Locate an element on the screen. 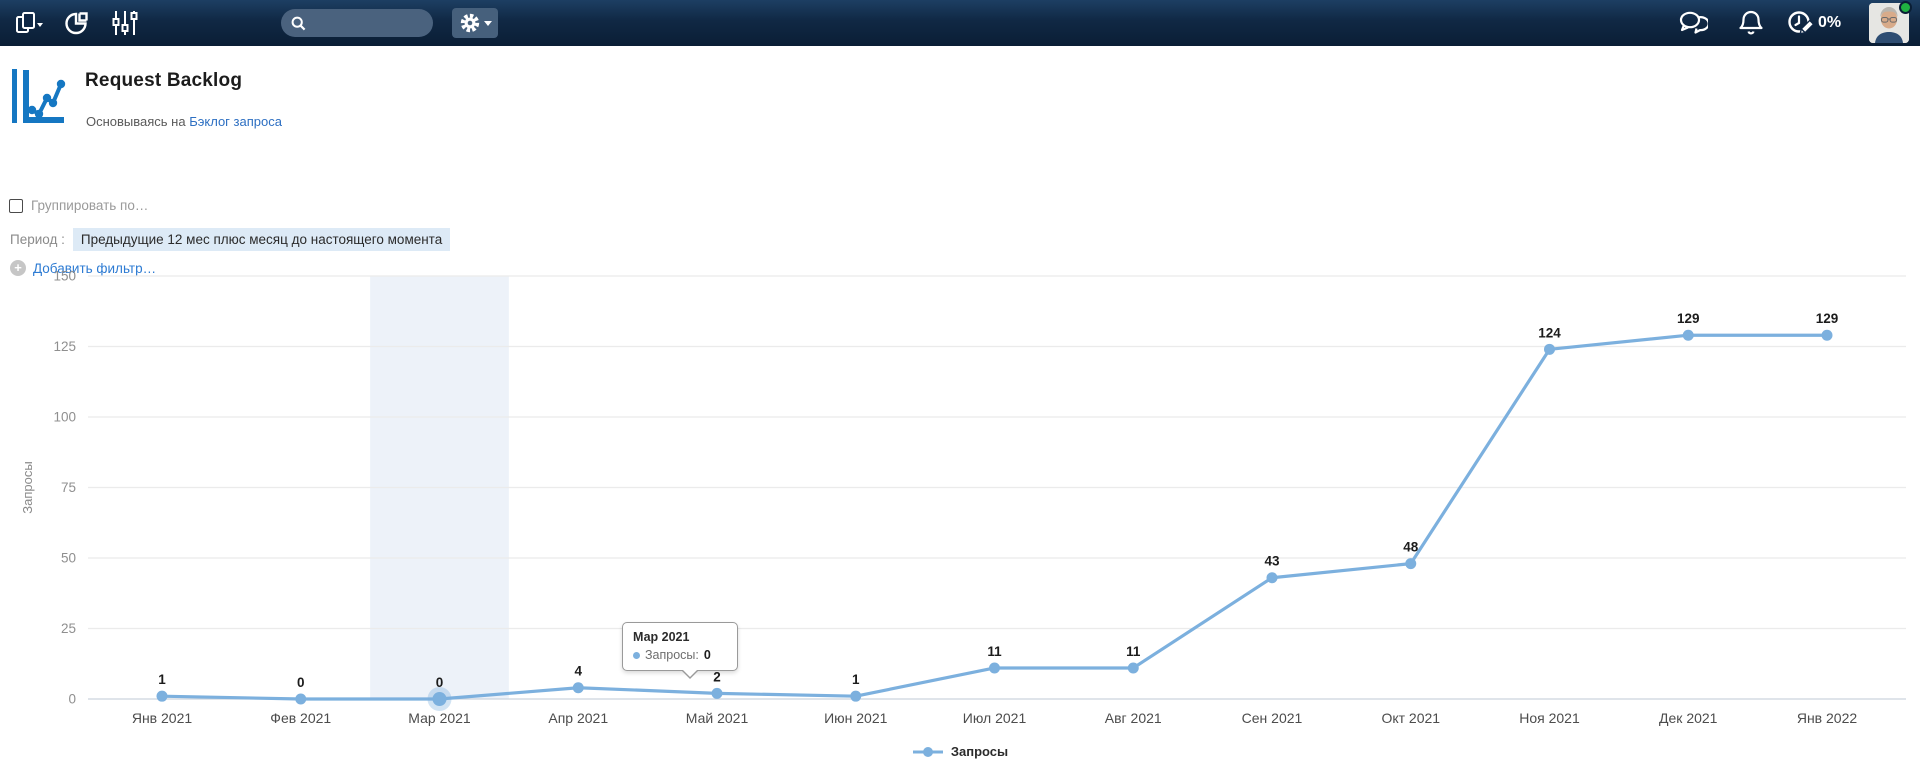 Image resolution: width=1920 pixels, height=773 pixels. plus-icon: + is located at coordinates (18, 268).